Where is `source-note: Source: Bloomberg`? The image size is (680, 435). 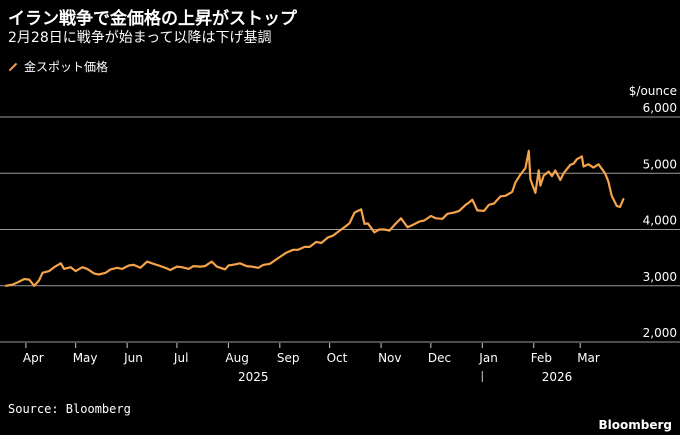
source-note: Source: Bloomberg is located at coordinates (69, 409).